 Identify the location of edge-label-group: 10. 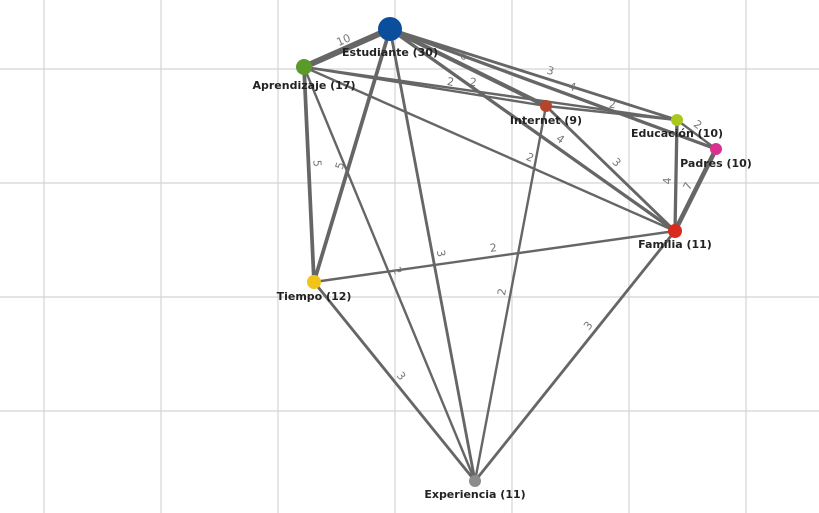
(344, 40).